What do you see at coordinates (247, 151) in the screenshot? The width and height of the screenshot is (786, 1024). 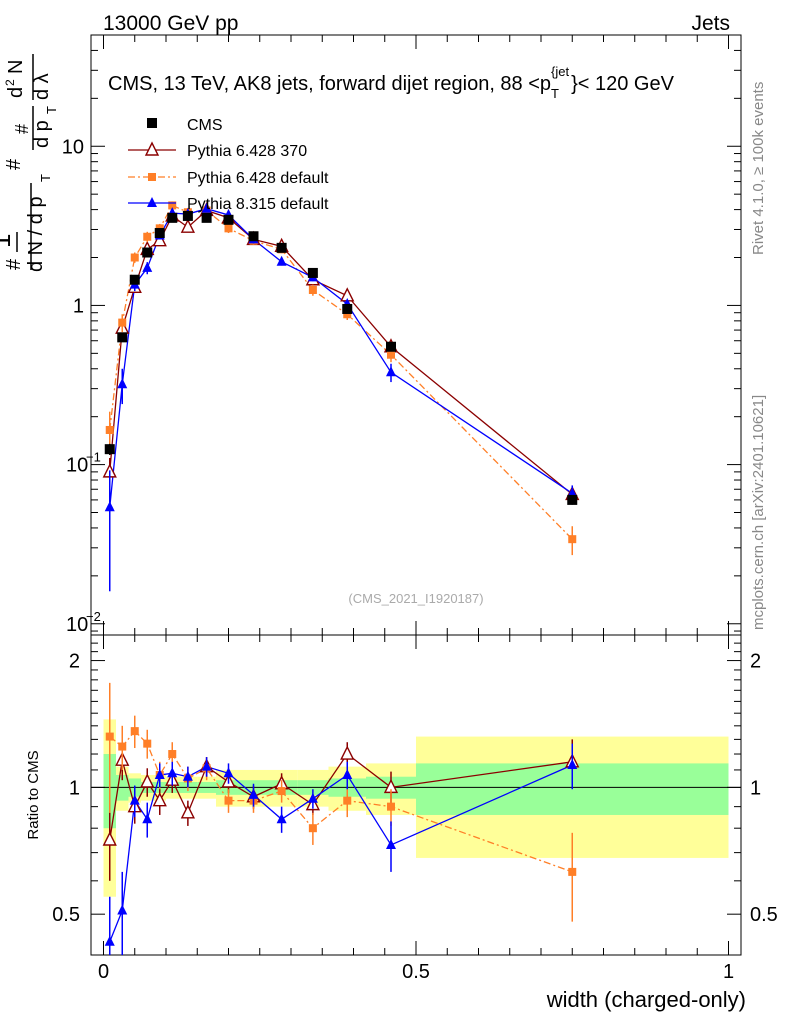 I see `legend-pythia6-370-label: Pythia 6.428 370` at bounding box center [247, 151].